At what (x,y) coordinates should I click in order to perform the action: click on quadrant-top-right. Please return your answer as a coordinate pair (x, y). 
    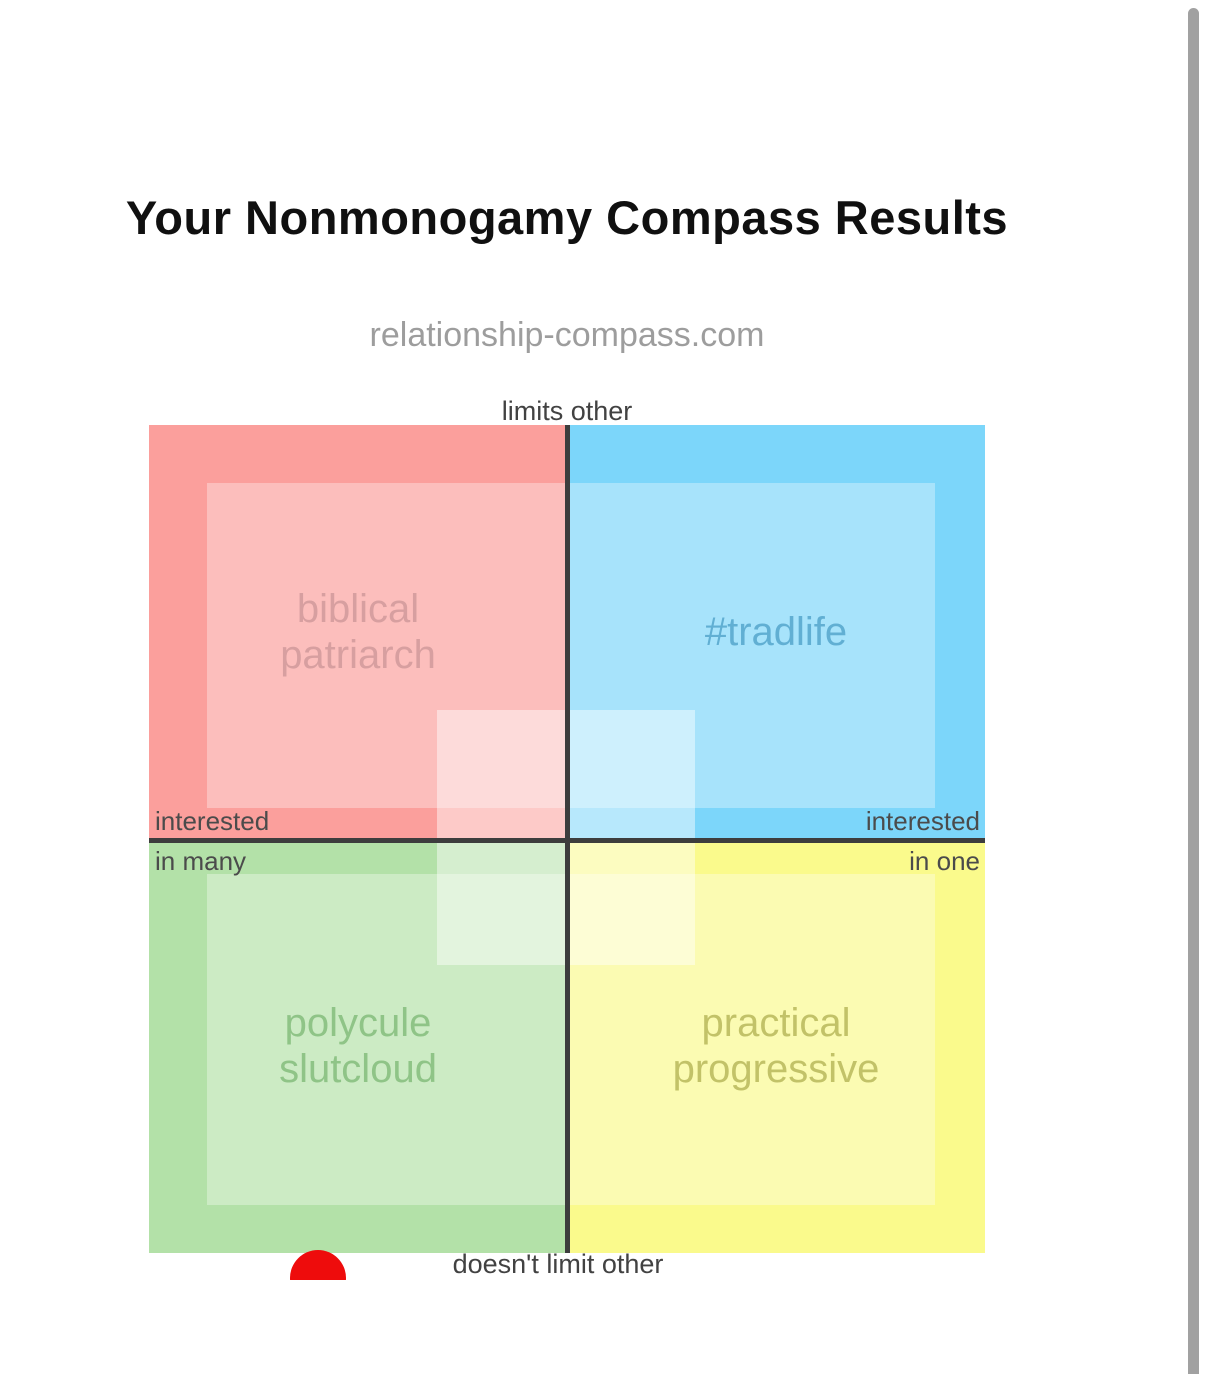
    Looking at the image, I should click on (776, 633).